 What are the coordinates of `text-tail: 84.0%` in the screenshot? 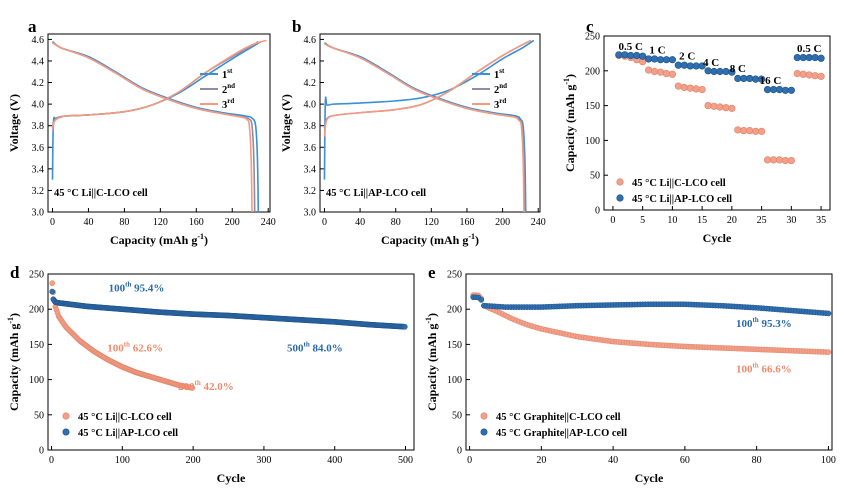 It's located at (326, 348).